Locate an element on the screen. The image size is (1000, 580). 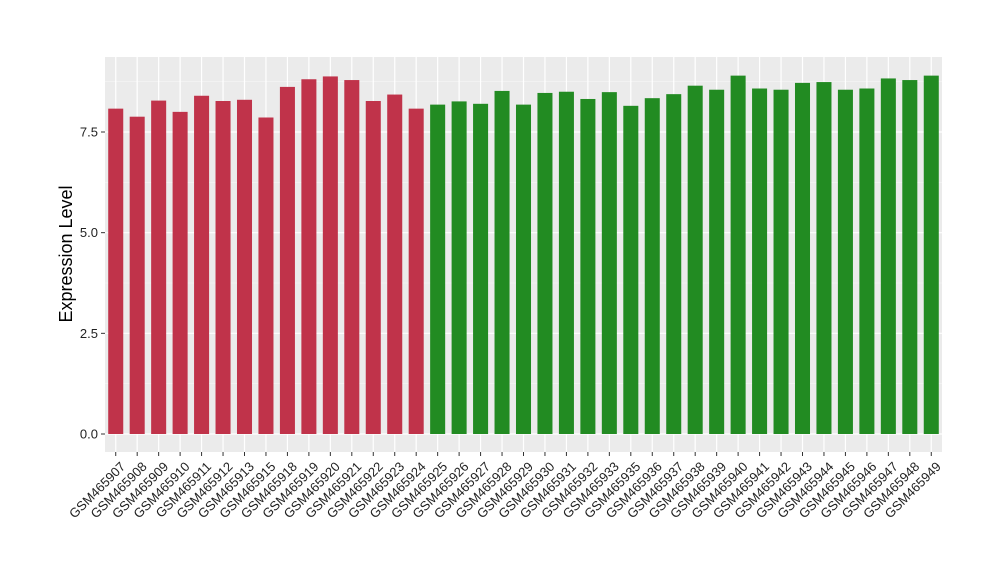
bar-GSM465947 is located at coordinates (888, 256).